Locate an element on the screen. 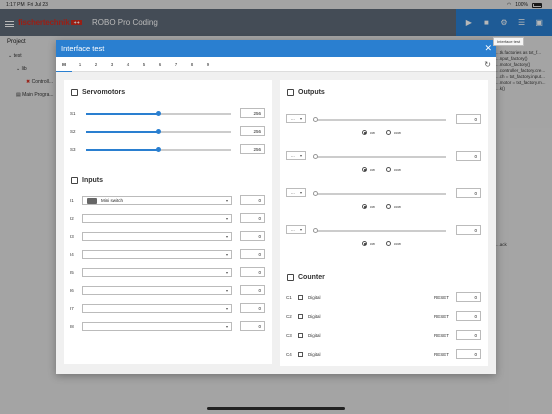 Image resolution: width=552 pixels, height=414 pixels. dialog-header: Interface test ✕ is located at coordinates (276, 48).